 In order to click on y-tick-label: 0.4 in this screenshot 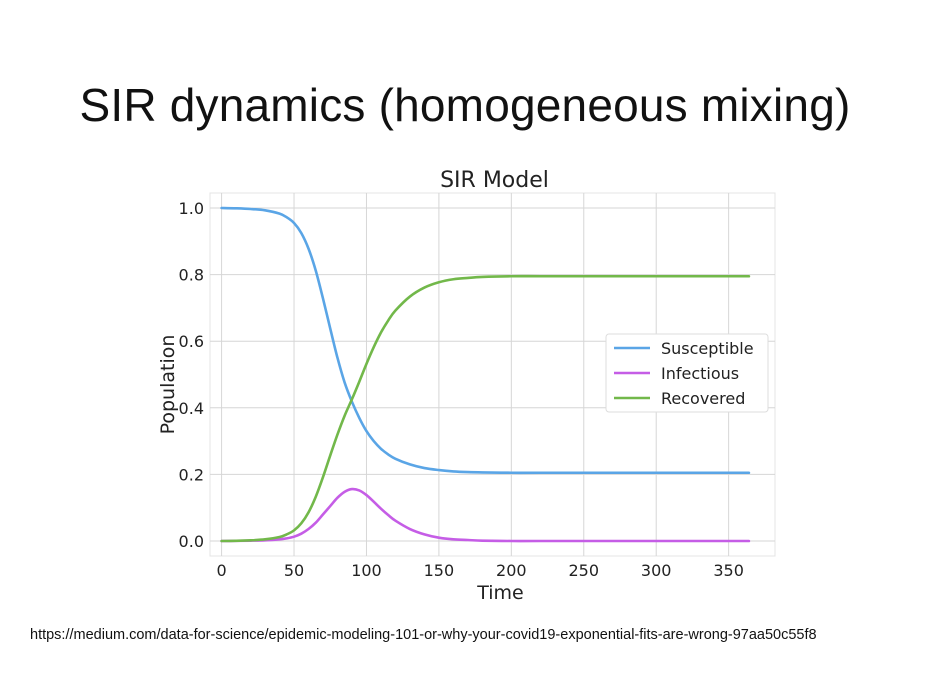, I will do `click(191, 408)`.